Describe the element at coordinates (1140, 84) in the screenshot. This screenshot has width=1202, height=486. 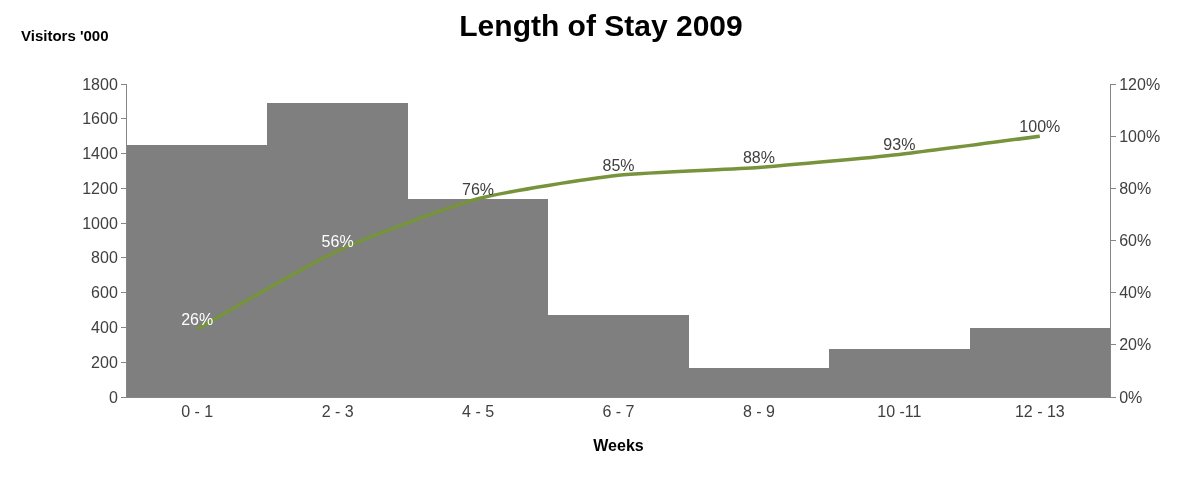
I see `y2-tick-label: 120%` at that location.